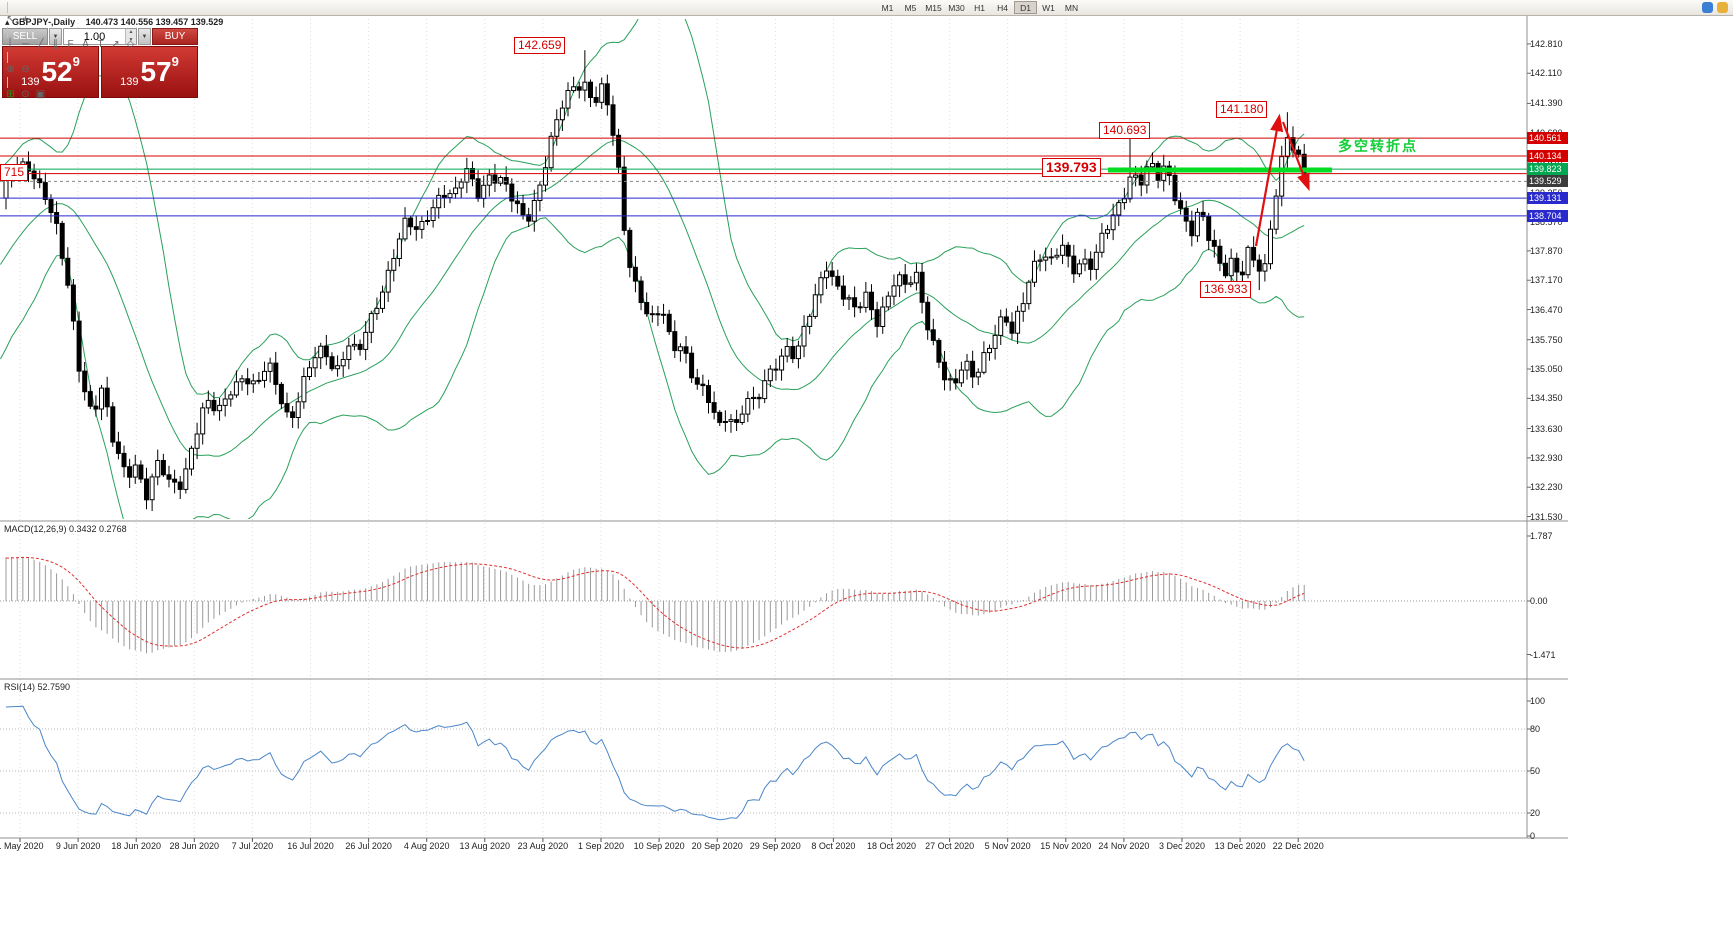 The height and width of the screenshot is (941, 1733). What do you see at coordinates (1546, 163) in the screenshot?
I see `axis-tick-label: 139.970` at bounding box center [1546, 163].